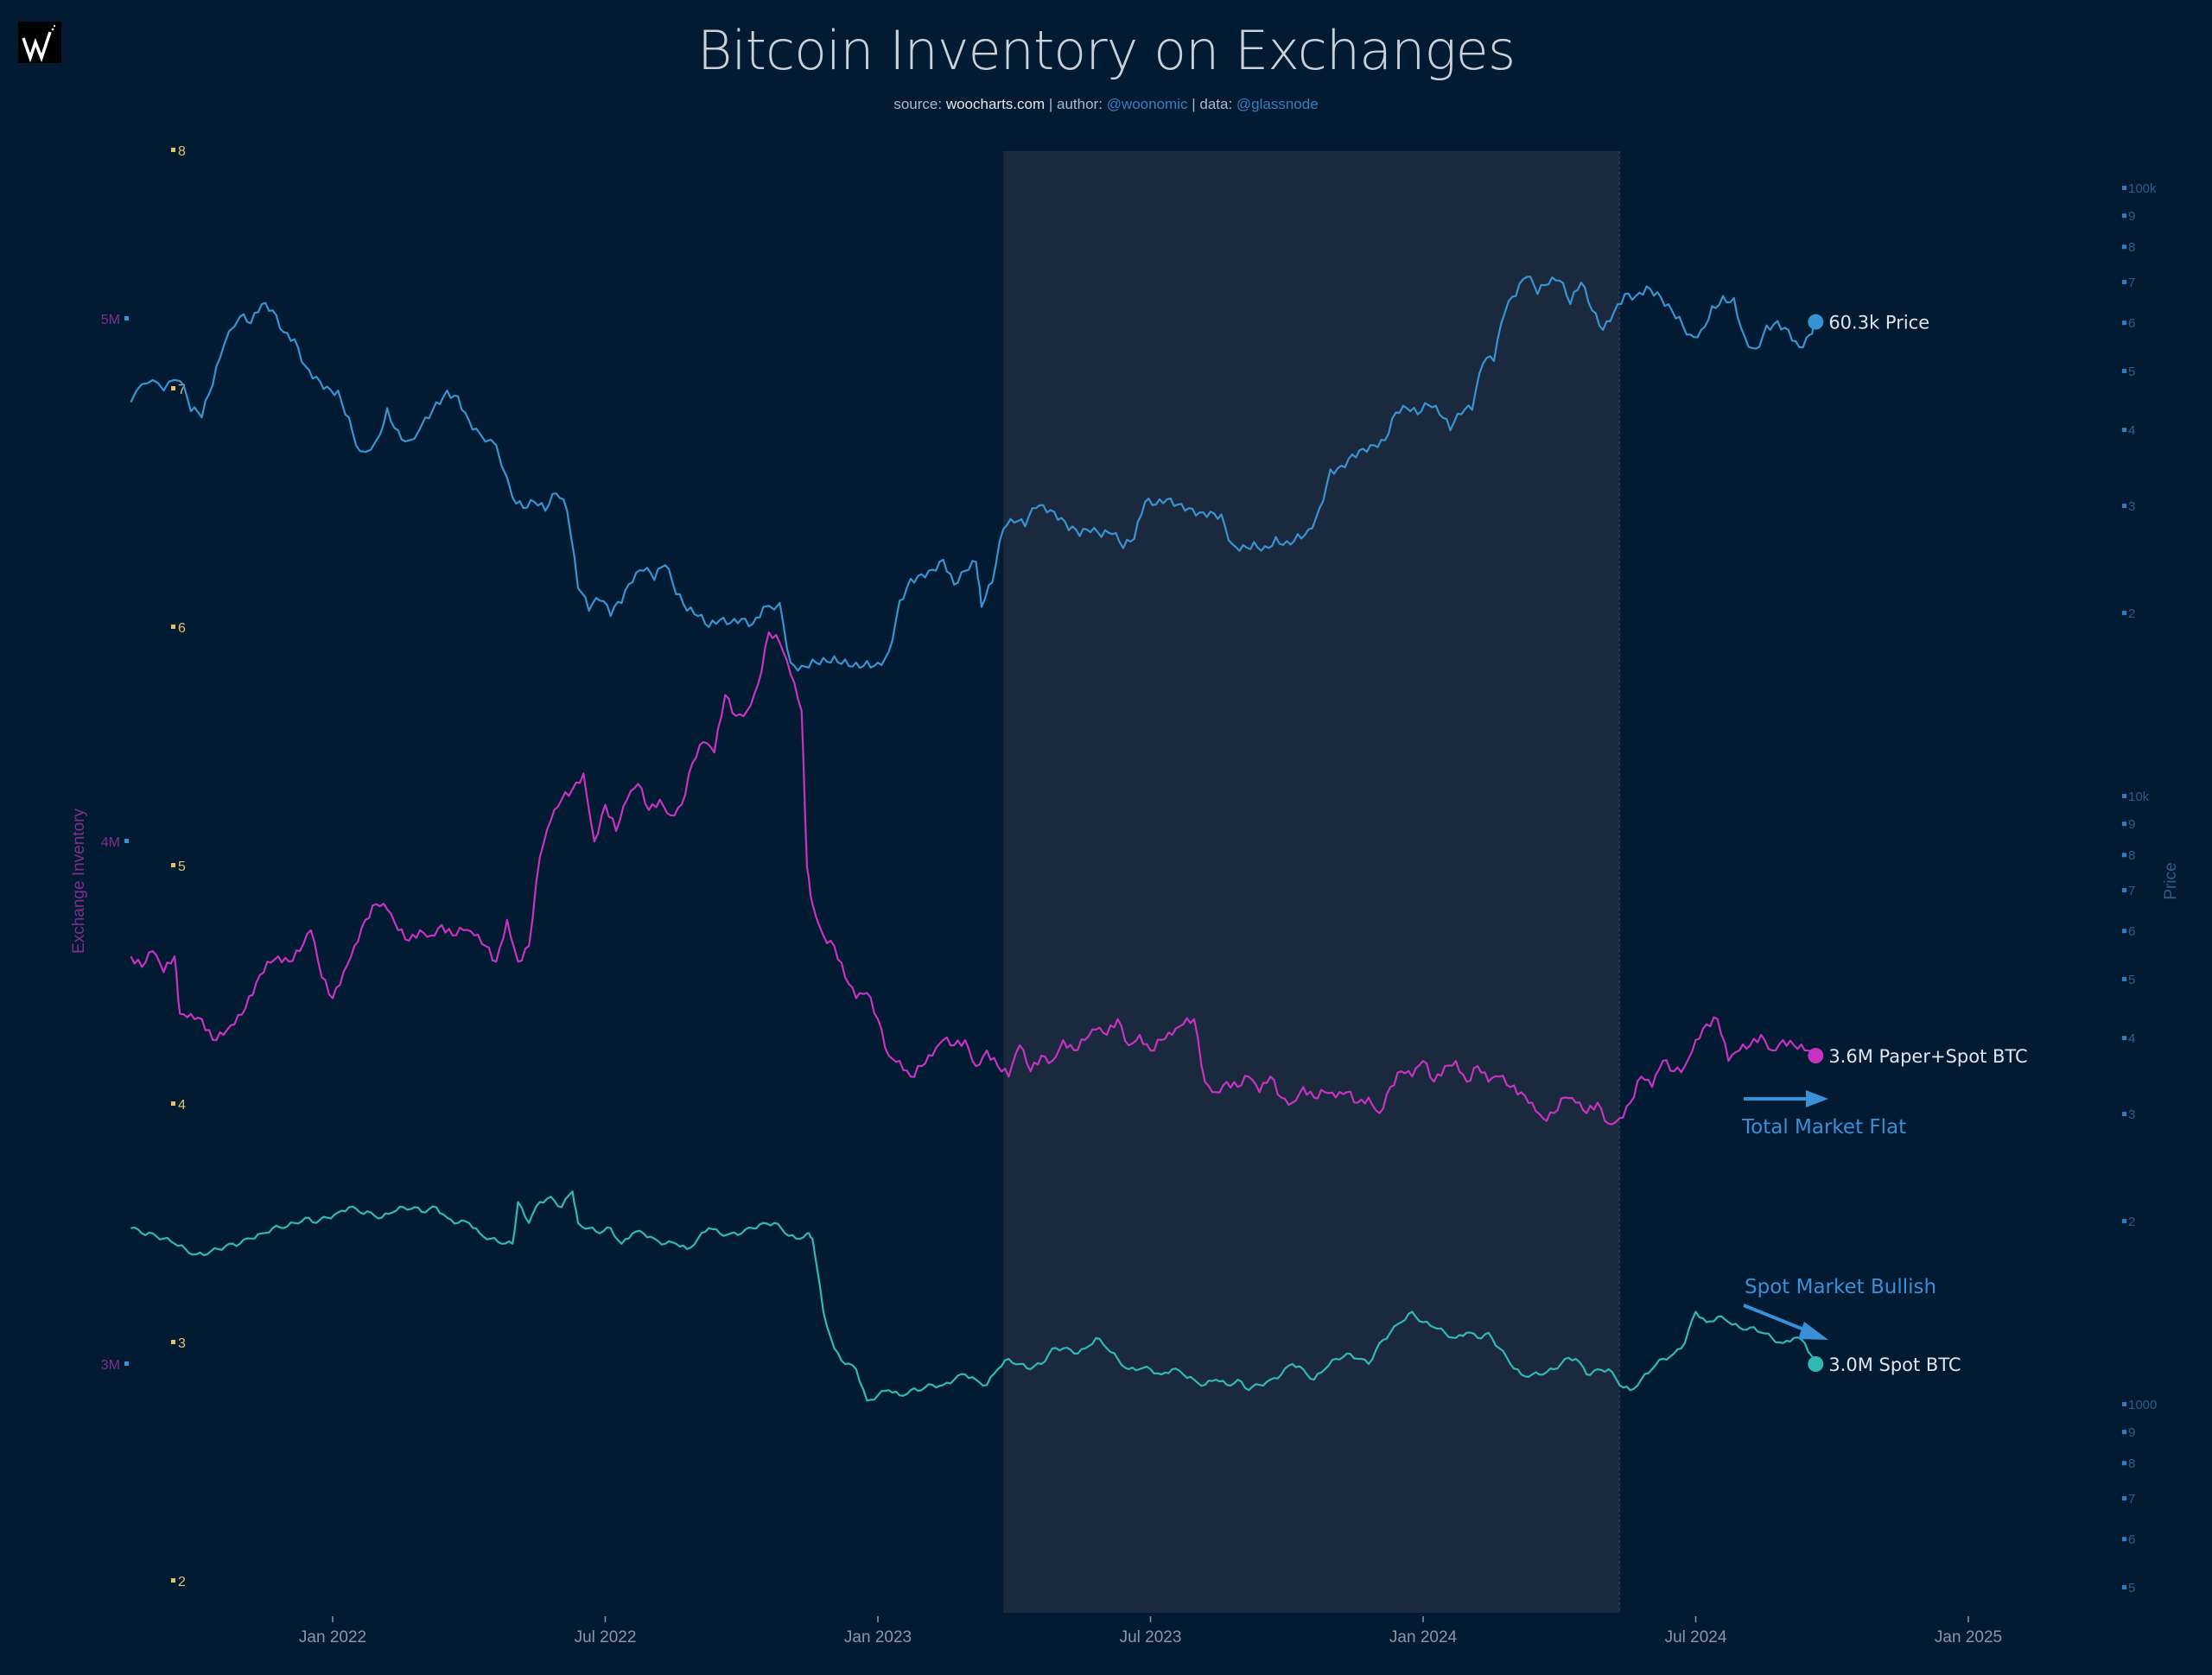 The image size is (2212, 1675). Describe the element at coordinates (1075, 104) in the screenshot. I see `author-label: | author:` at that location.